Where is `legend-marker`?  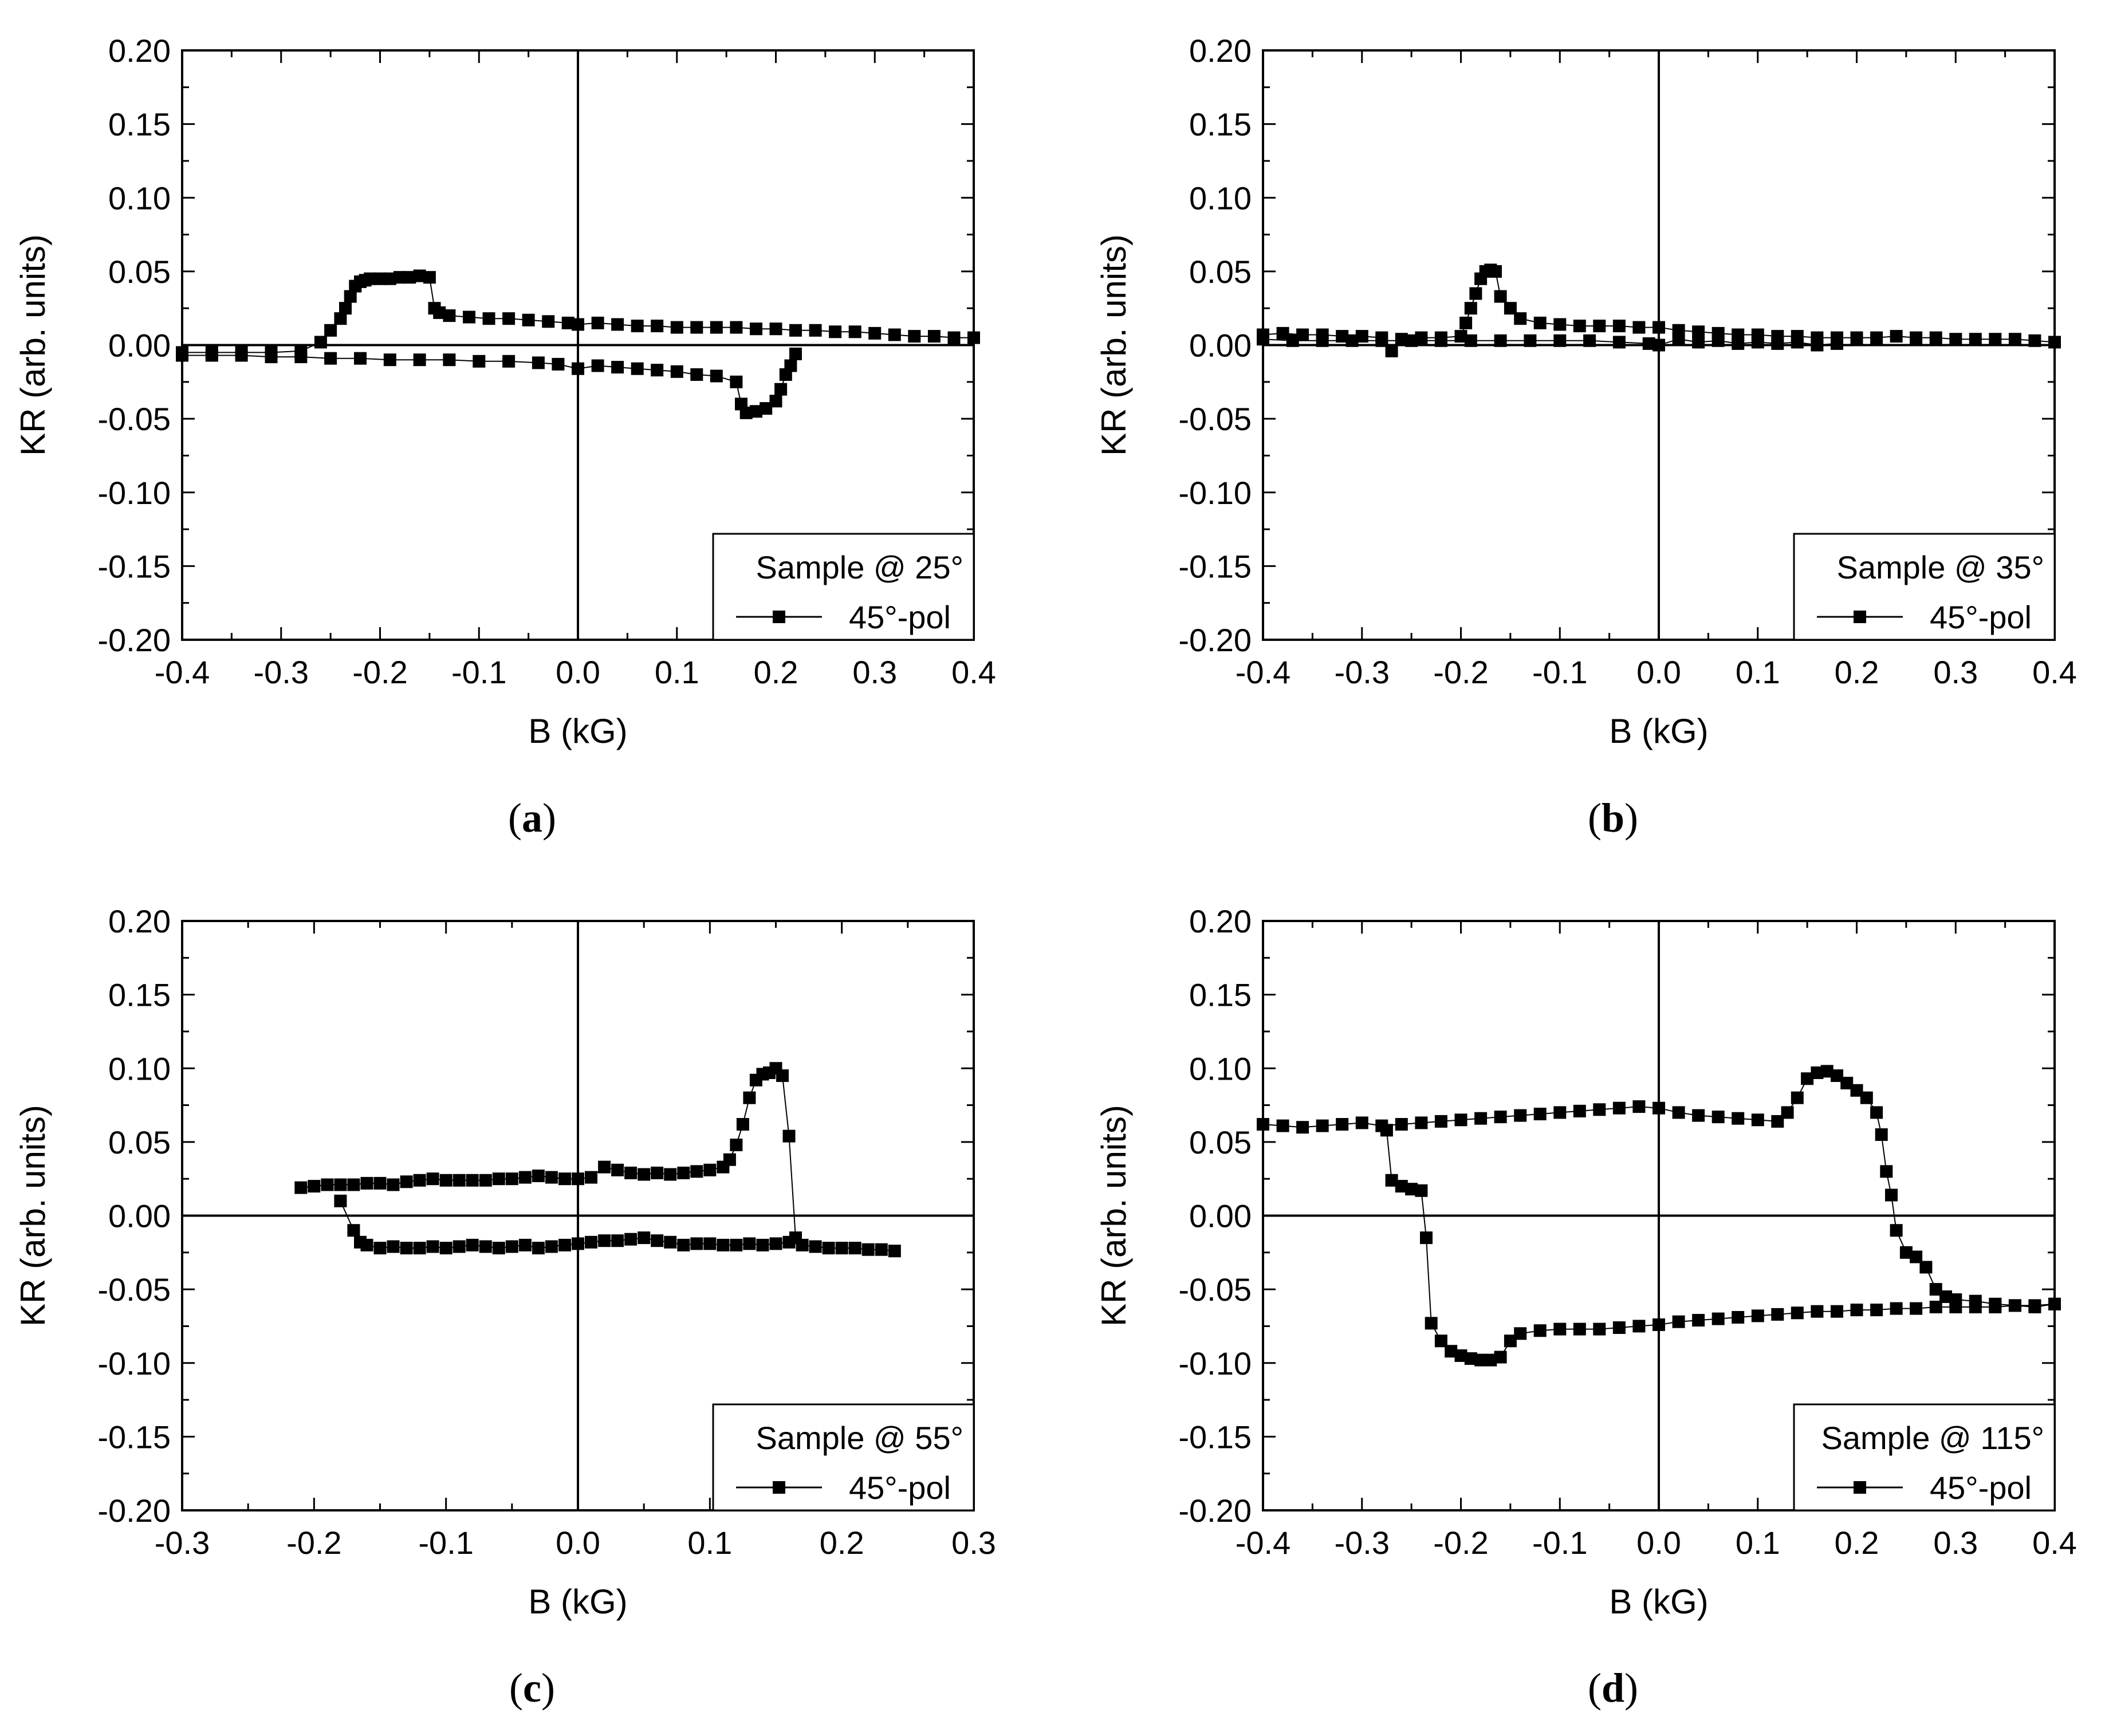 legend-marker is located at coordinates (1860, 1487).